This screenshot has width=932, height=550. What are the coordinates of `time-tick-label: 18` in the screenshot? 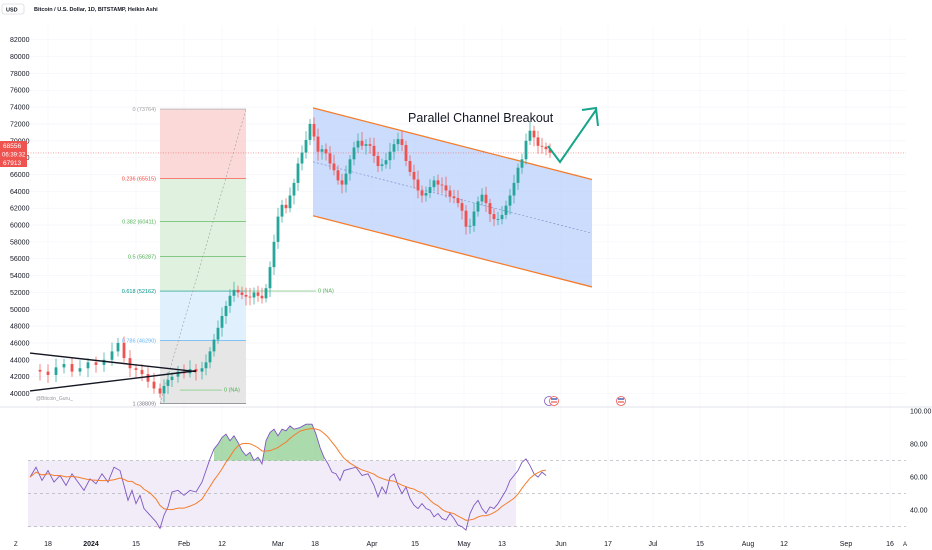 It's located at (48, 544).